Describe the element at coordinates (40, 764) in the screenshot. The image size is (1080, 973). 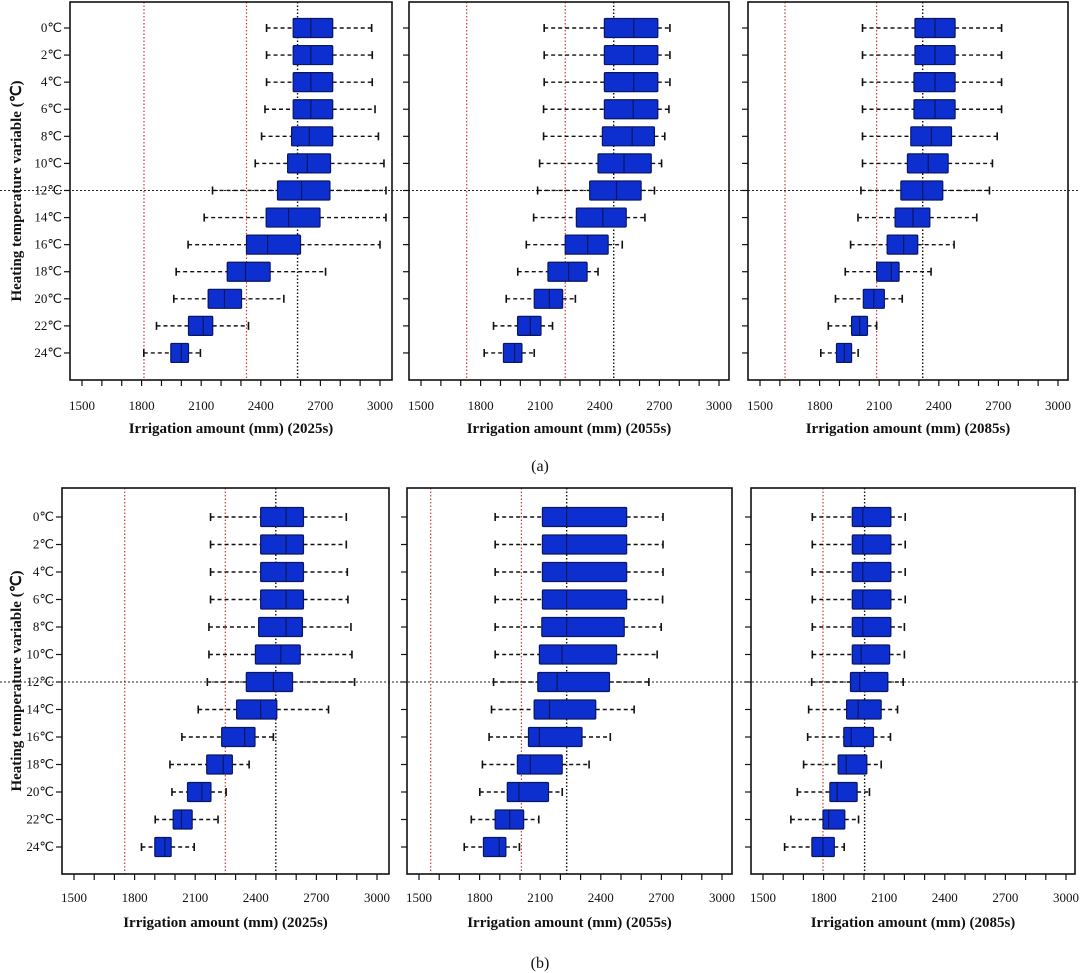
I see `y-tick-label: 18℃` at that location.